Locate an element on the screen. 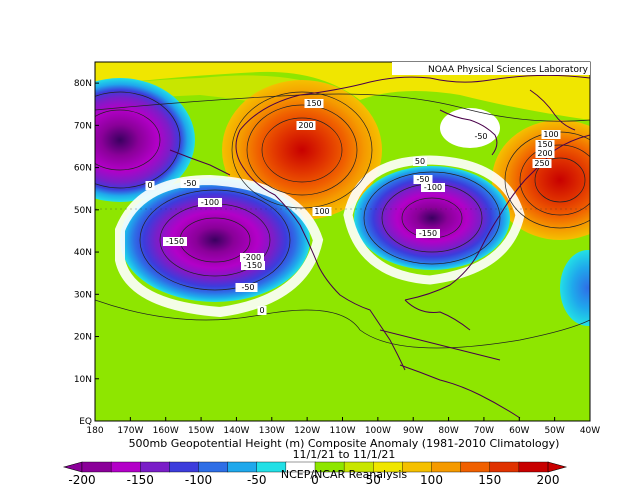  colorbar-label: -150 is located at coordinates (140, 480).